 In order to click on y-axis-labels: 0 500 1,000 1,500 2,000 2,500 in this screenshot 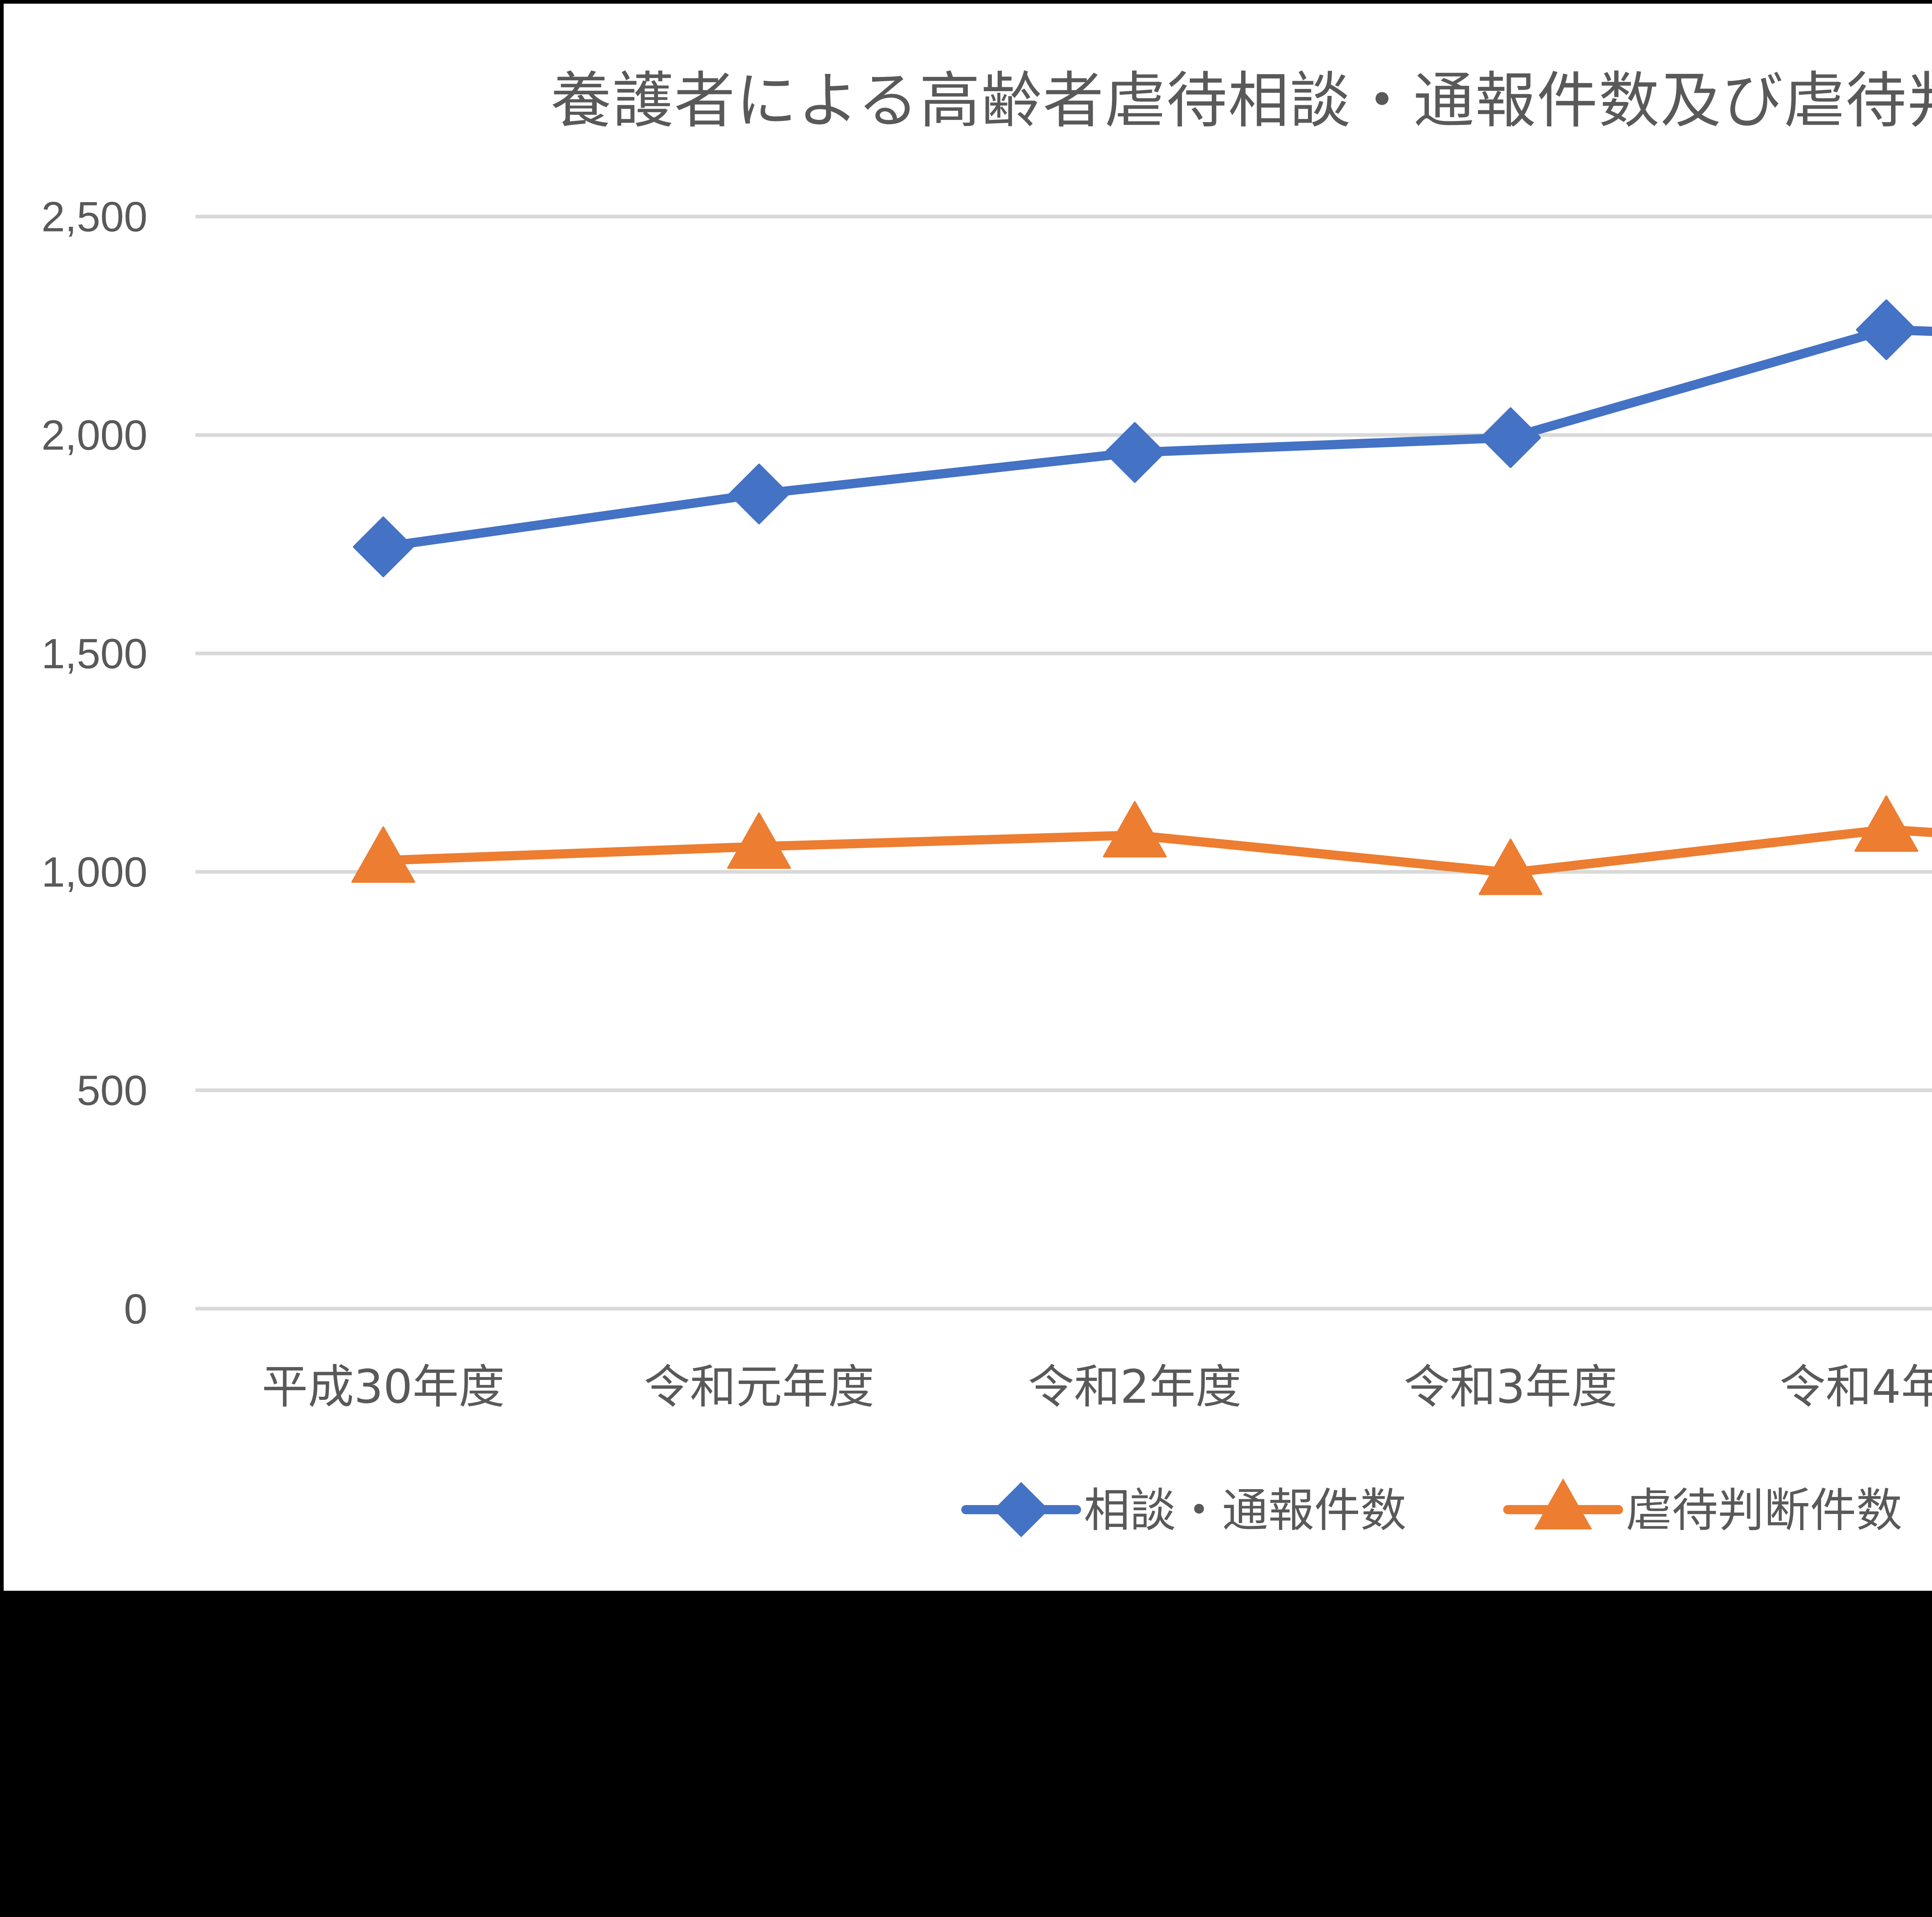, I will do `click(94, 764)`.